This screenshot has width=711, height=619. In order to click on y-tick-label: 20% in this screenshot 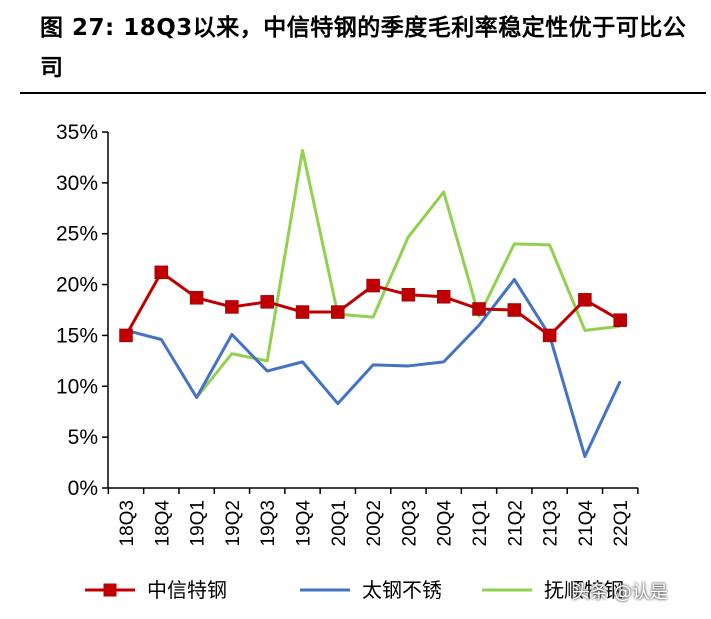, I will do `click(77, 285)`.